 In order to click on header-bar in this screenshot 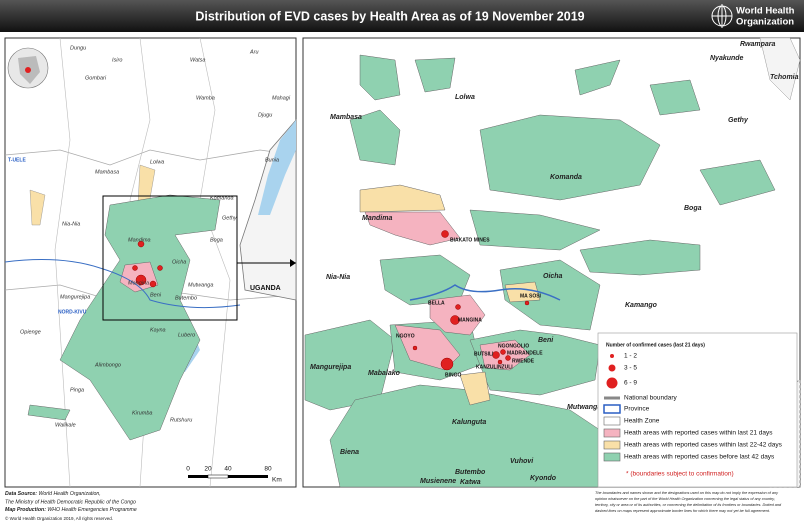, I will do `click(402, 16)`.